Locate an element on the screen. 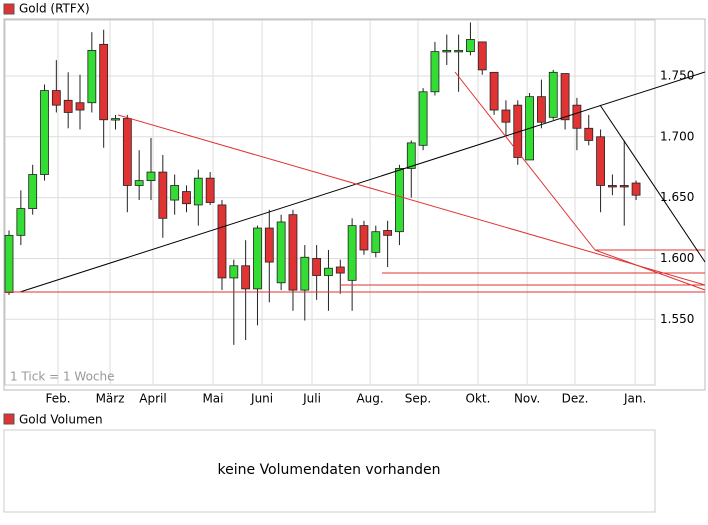 Image resolution: width=708 pixels, height=525 pixels. x-tick-label: März is located at coordinates (110, 399).